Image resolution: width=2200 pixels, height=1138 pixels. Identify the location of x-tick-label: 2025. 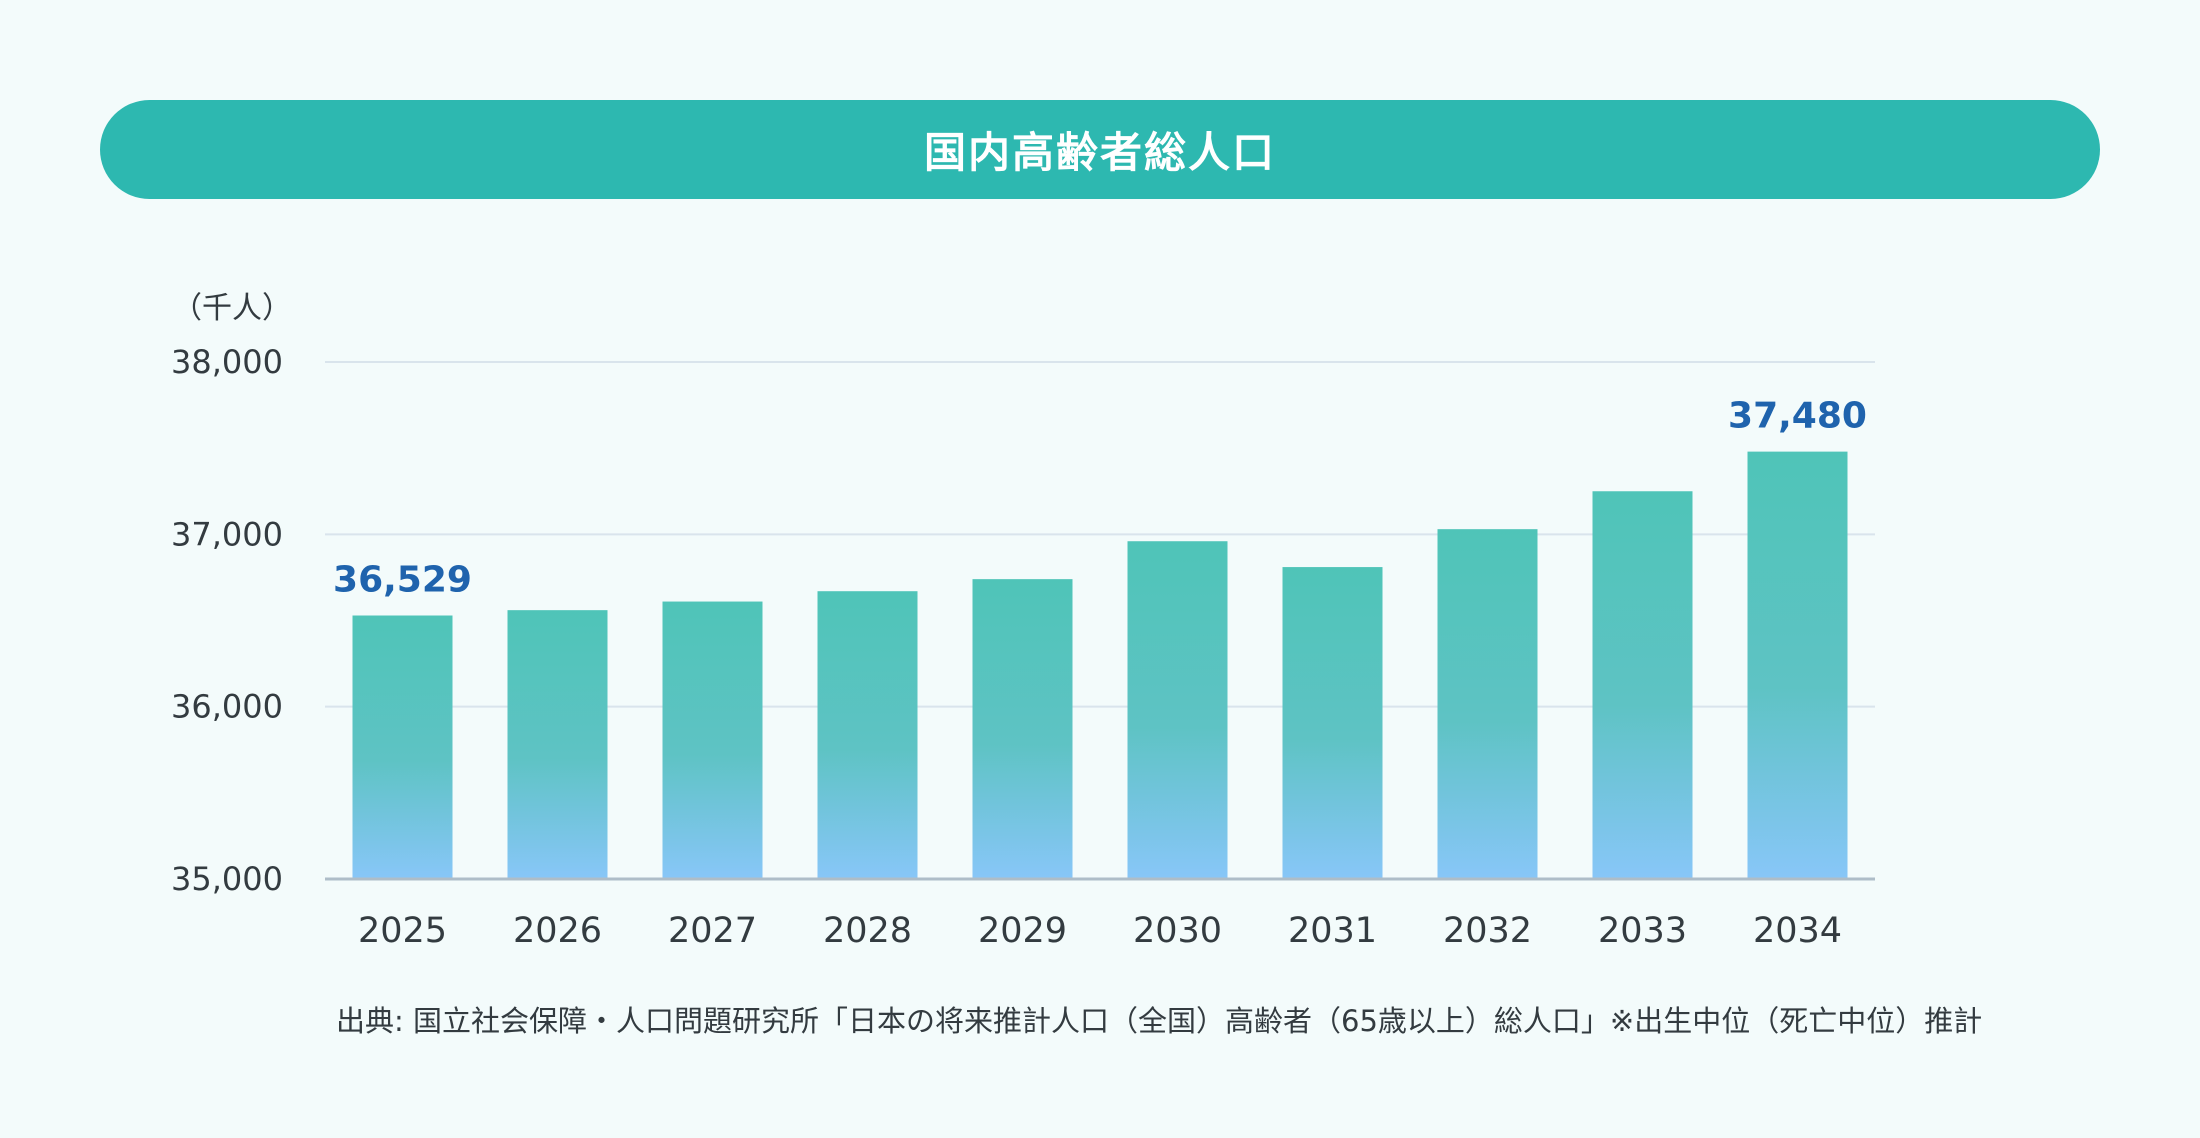
(402, 931).